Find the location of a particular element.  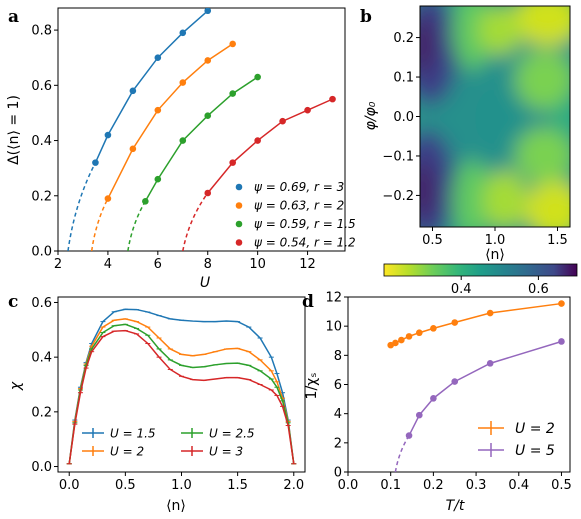

colorbar-tick-label: 0.4 is located at coordinates (461, 289).